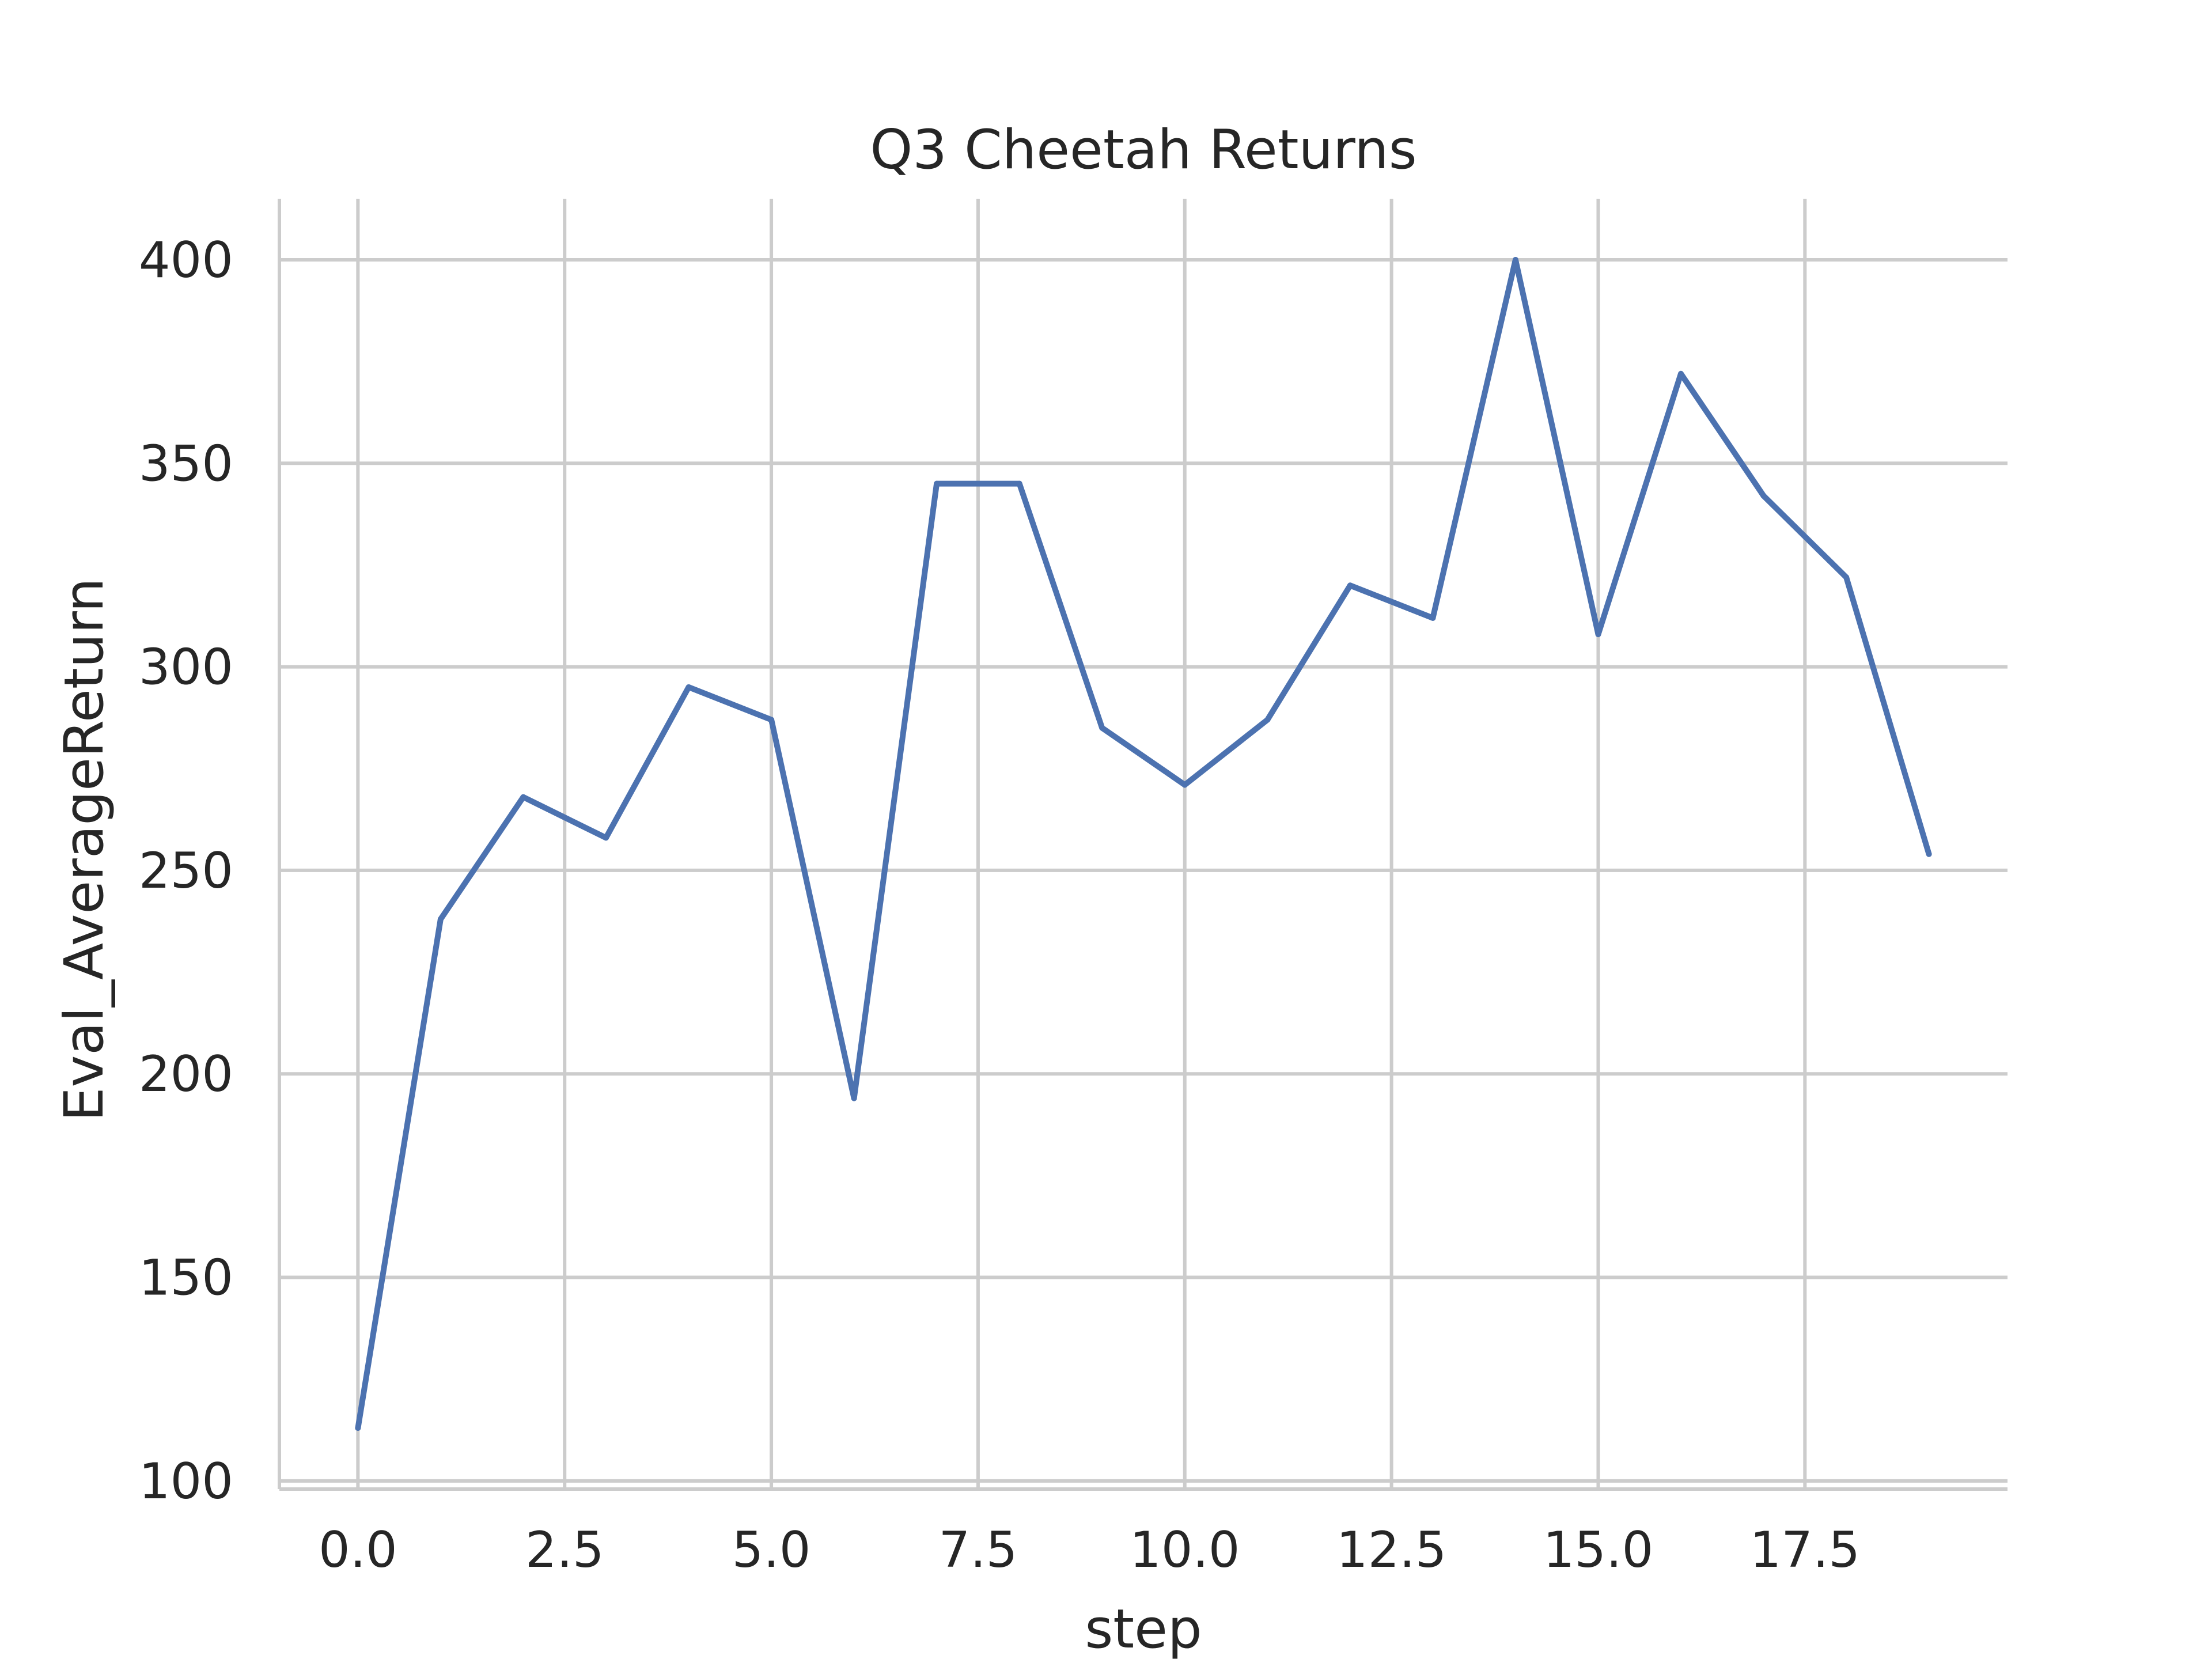 The image size is (2212, 1659). What do you see at coordinates (978, 1550) in the screenshot?
I see `x-tick-label: 7.5` at bounding box center [978, 1550].